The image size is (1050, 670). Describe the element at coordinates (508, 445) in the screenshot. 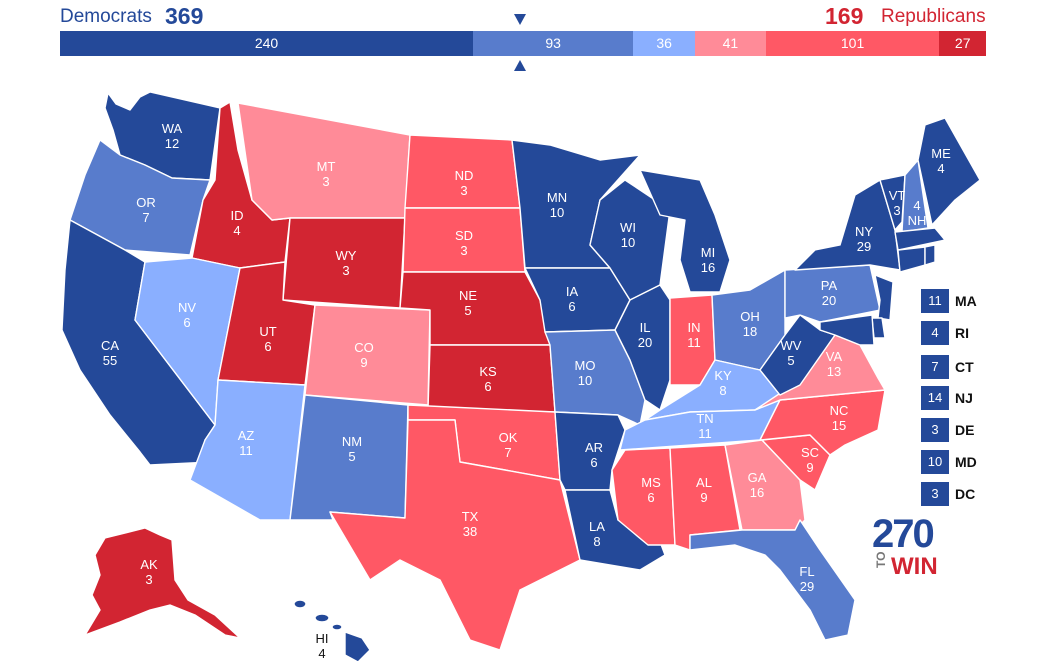

I see `state-label-ok: OK 7` at that location.